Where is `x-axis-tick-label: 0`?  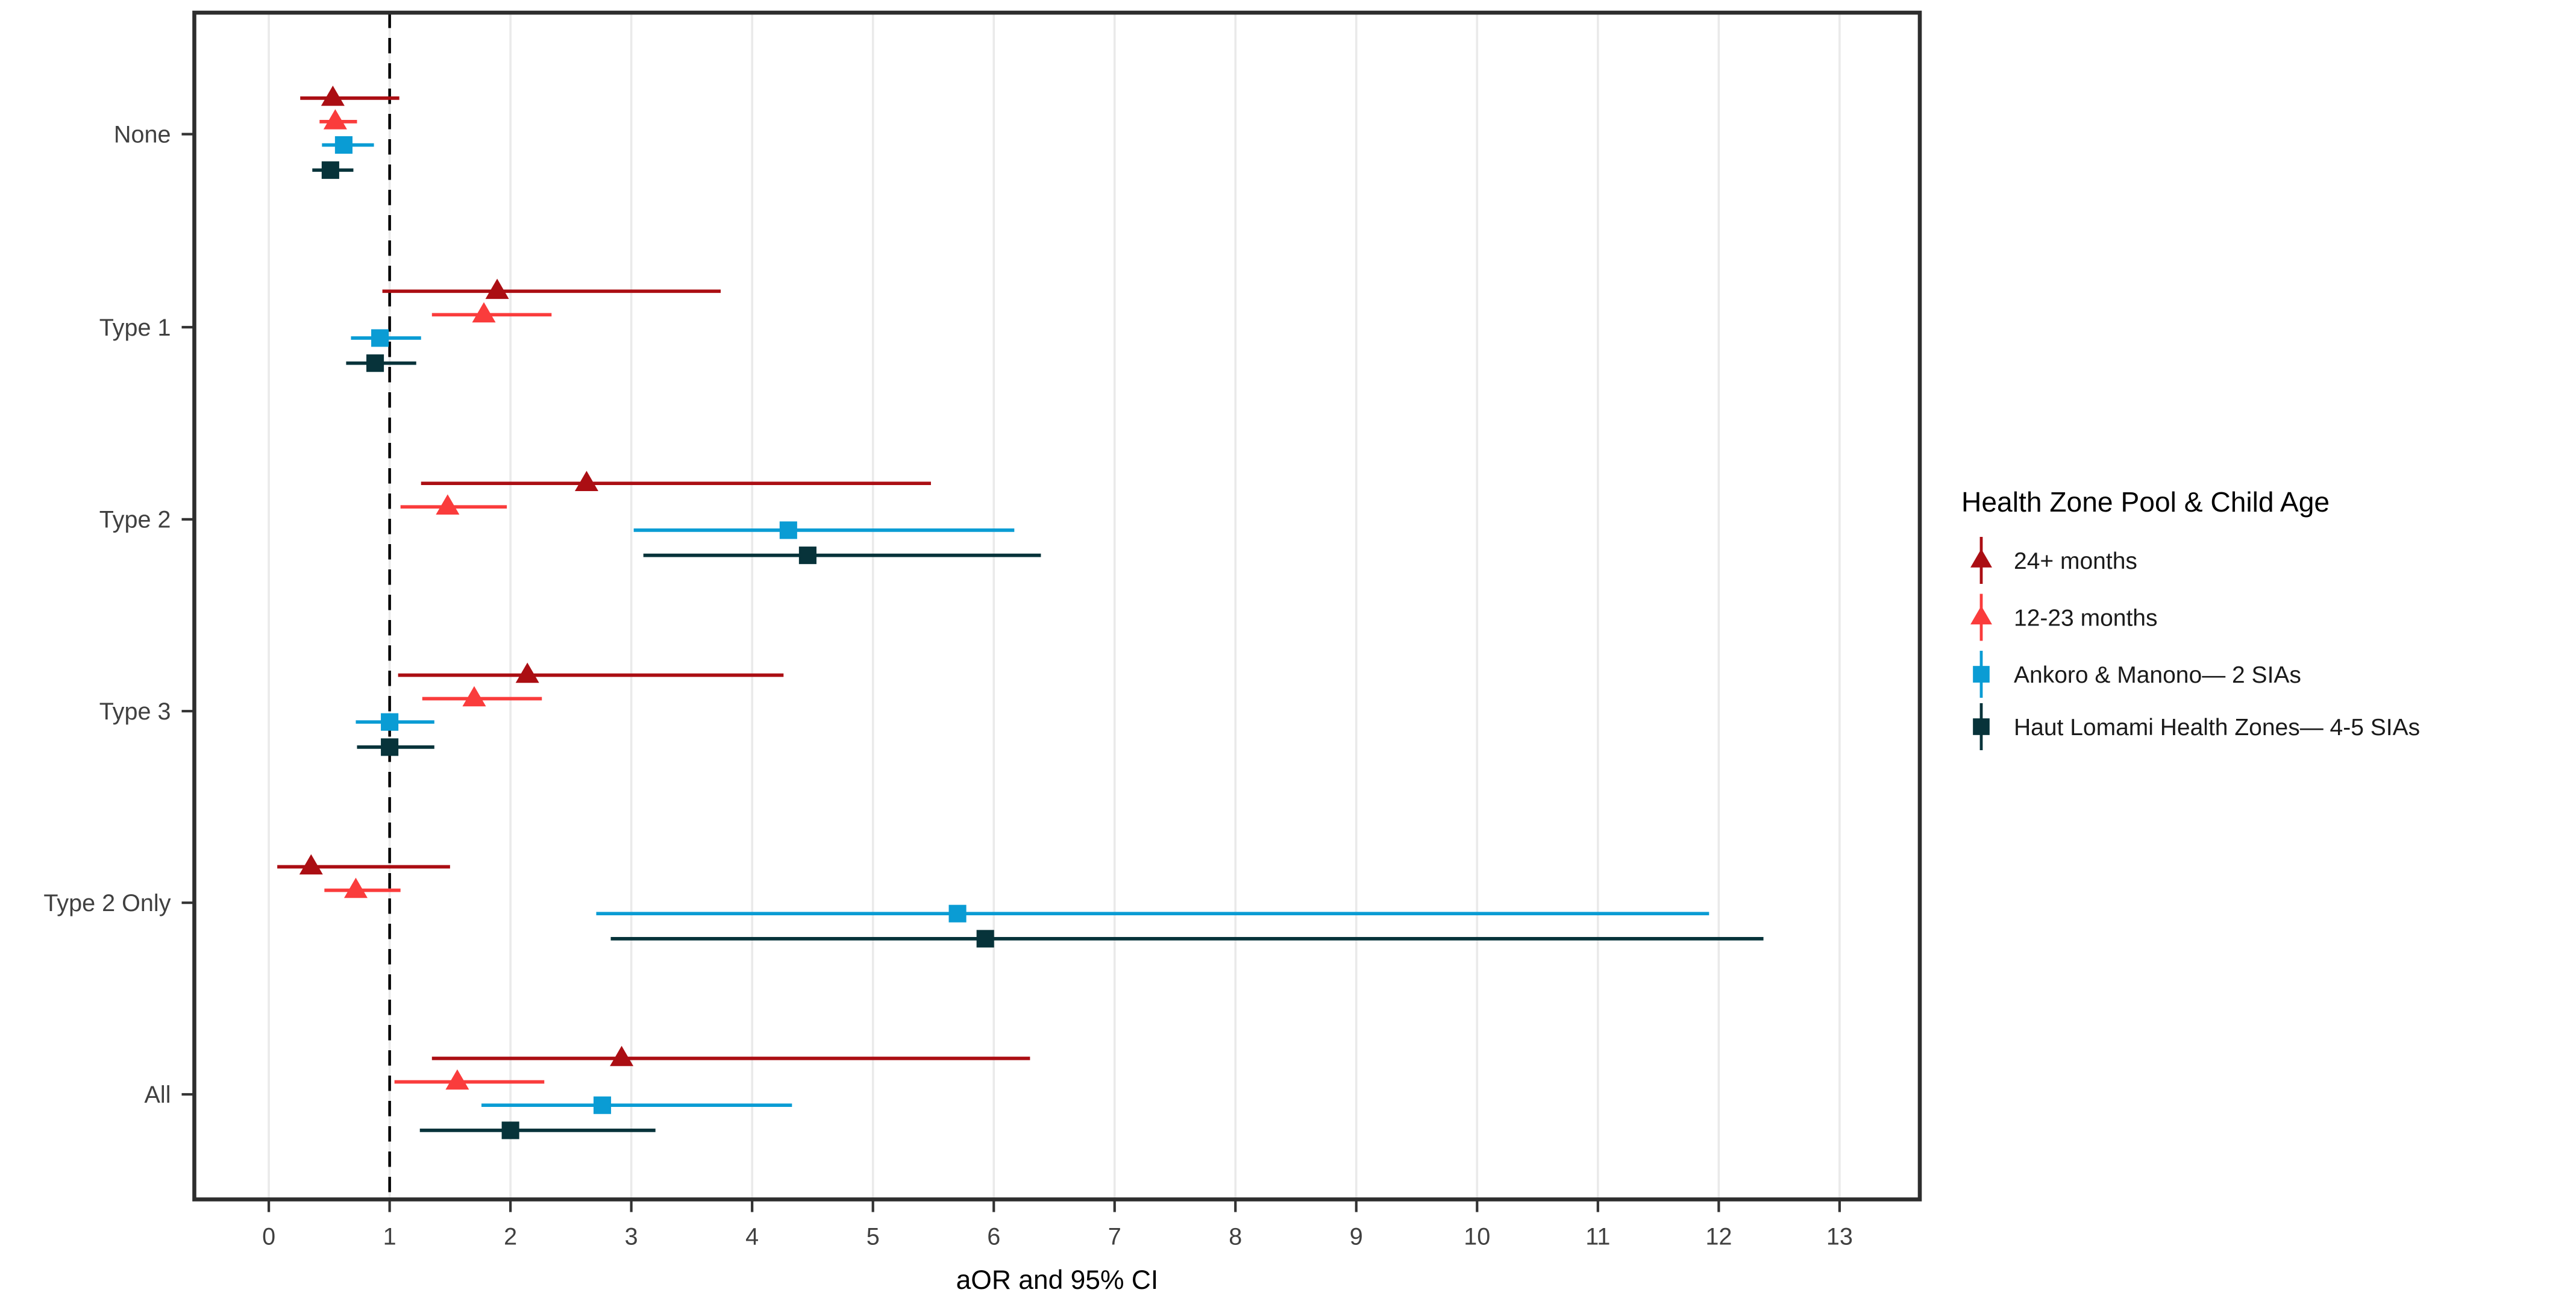 x-axis-tick-label: 0 is located at coordinates (268, 1237).